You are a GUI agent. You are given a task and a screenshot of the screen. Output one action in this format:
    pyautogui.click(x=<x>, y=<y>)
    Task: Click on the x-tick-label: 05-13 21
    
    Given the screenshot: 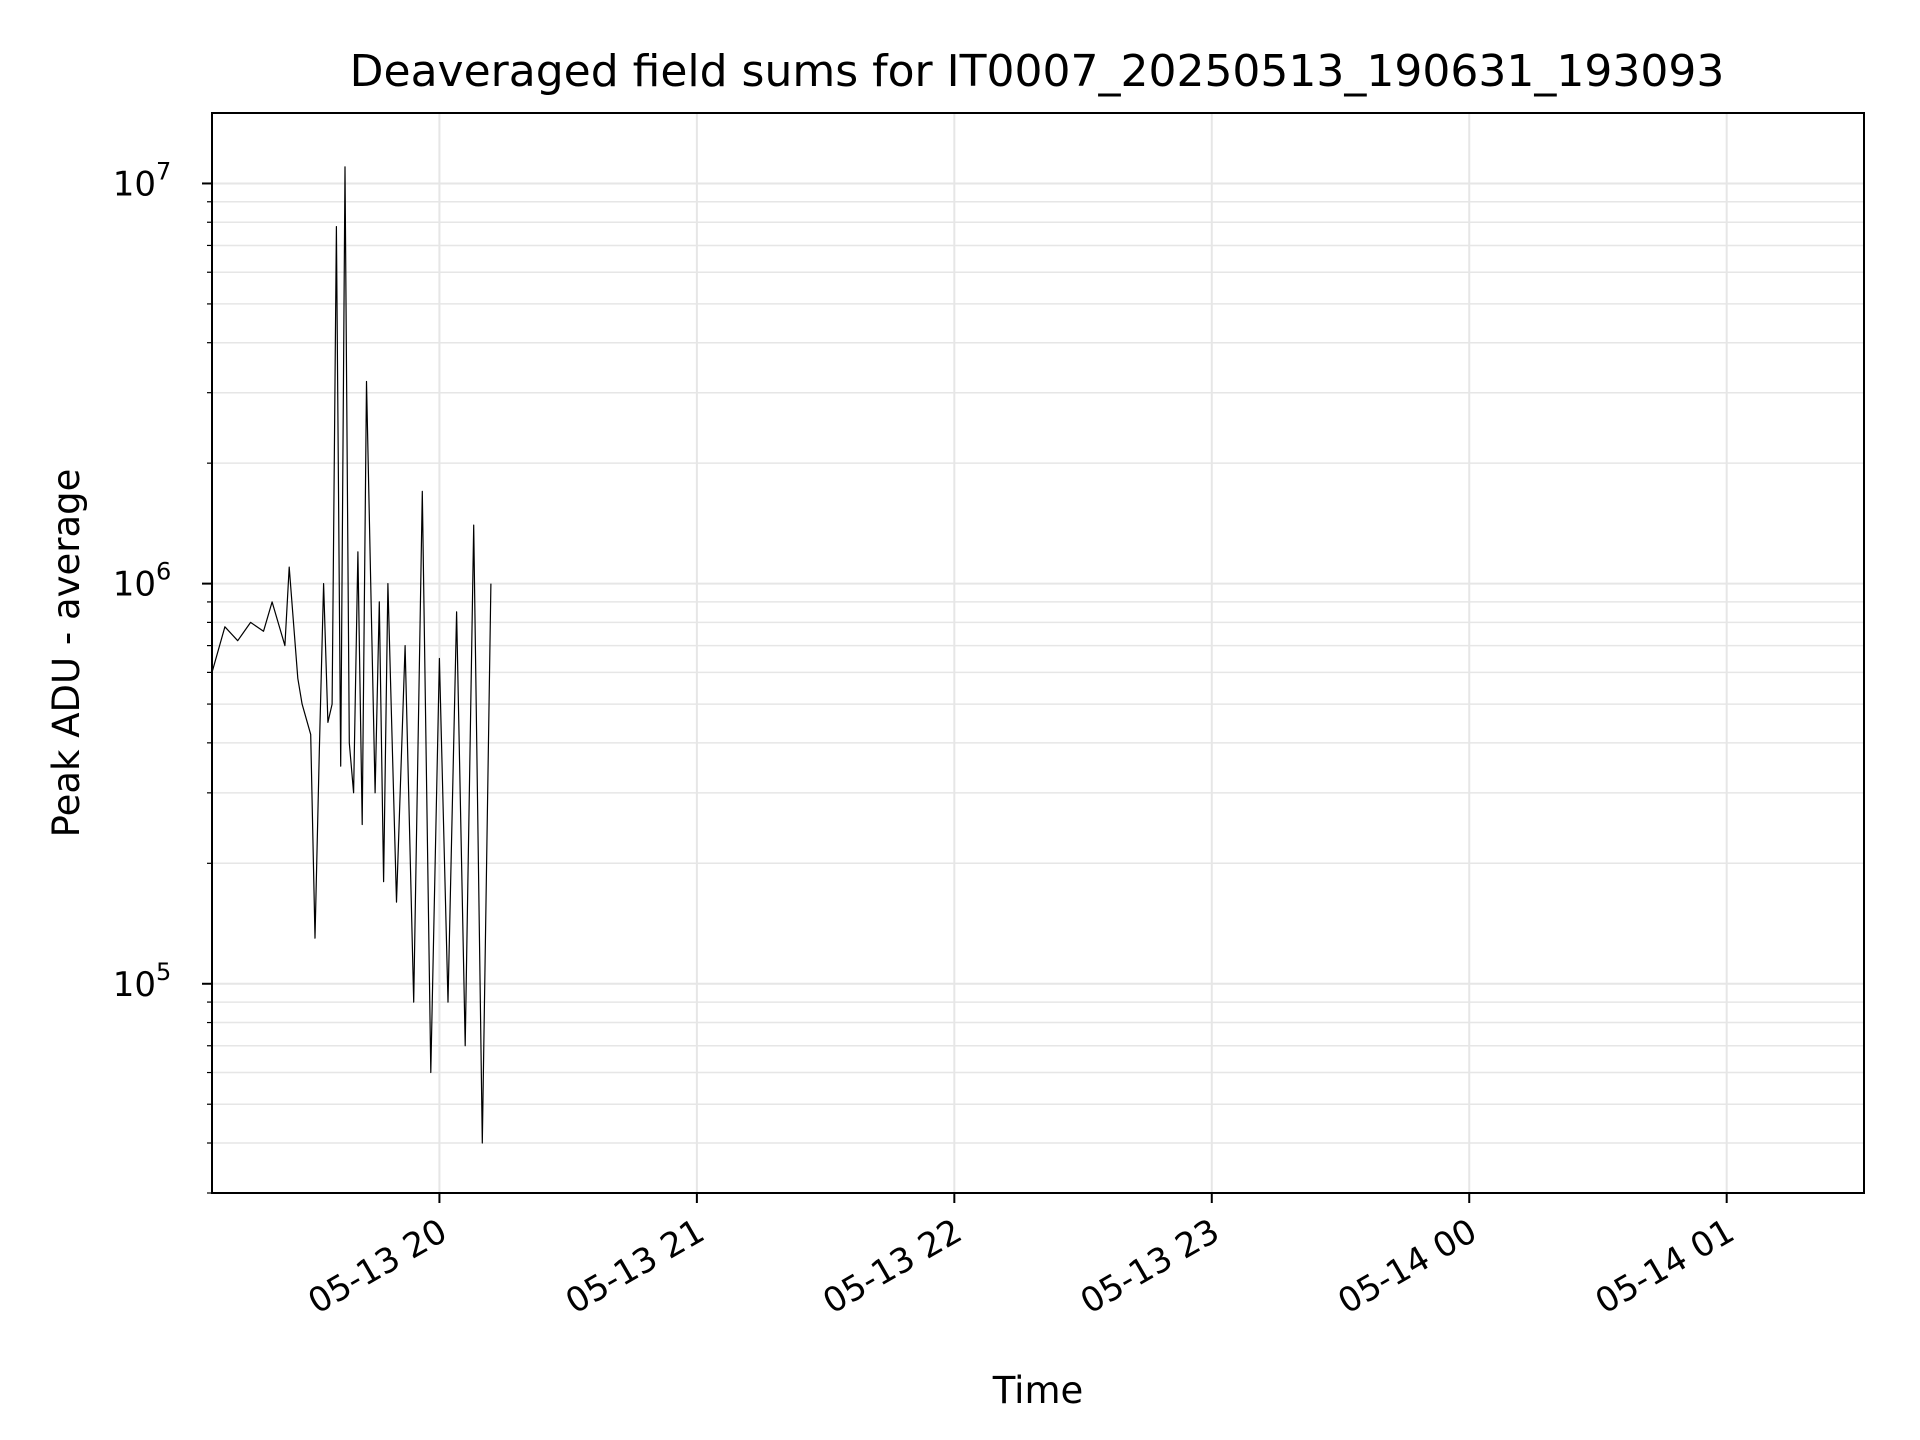 What is the action you would take?
    pyautogui.click(x=635, y=1266)
    